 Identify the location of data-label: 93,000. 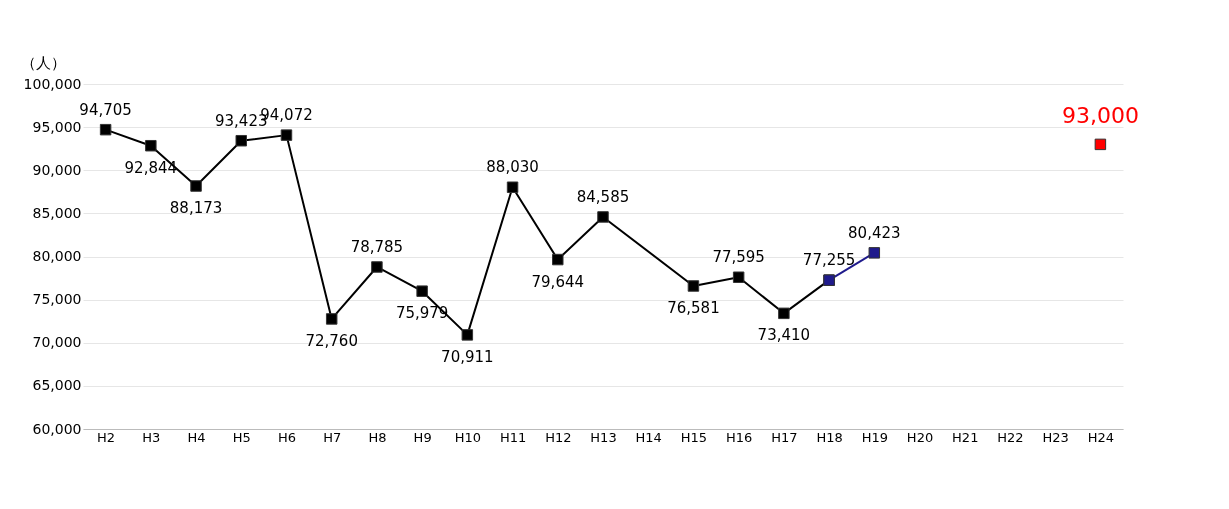
(1100, 116).